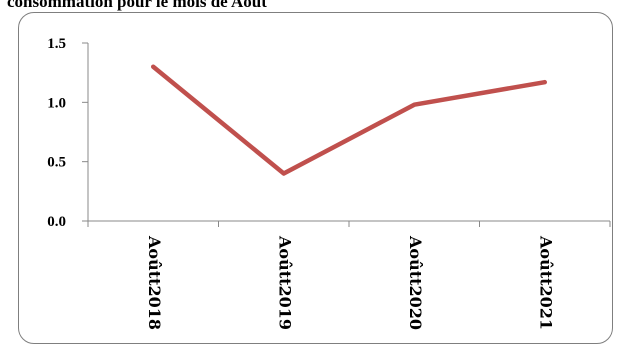 The height and width of the screenshot is (349, 625). I want to click on y-tick-label: 1.0, so click(56, 103).